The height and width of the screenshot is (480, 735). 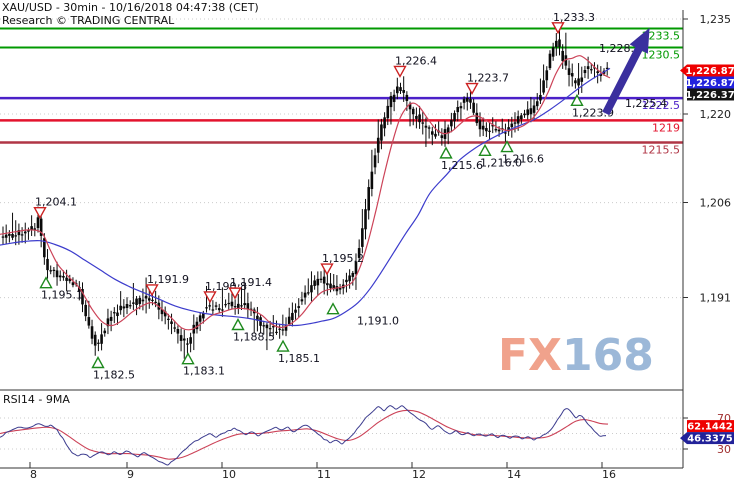 What do you see at coordinates (574, 17) in the screenshot?
I see `svg-text: 1,233.3` at bounding box center [574, 17].